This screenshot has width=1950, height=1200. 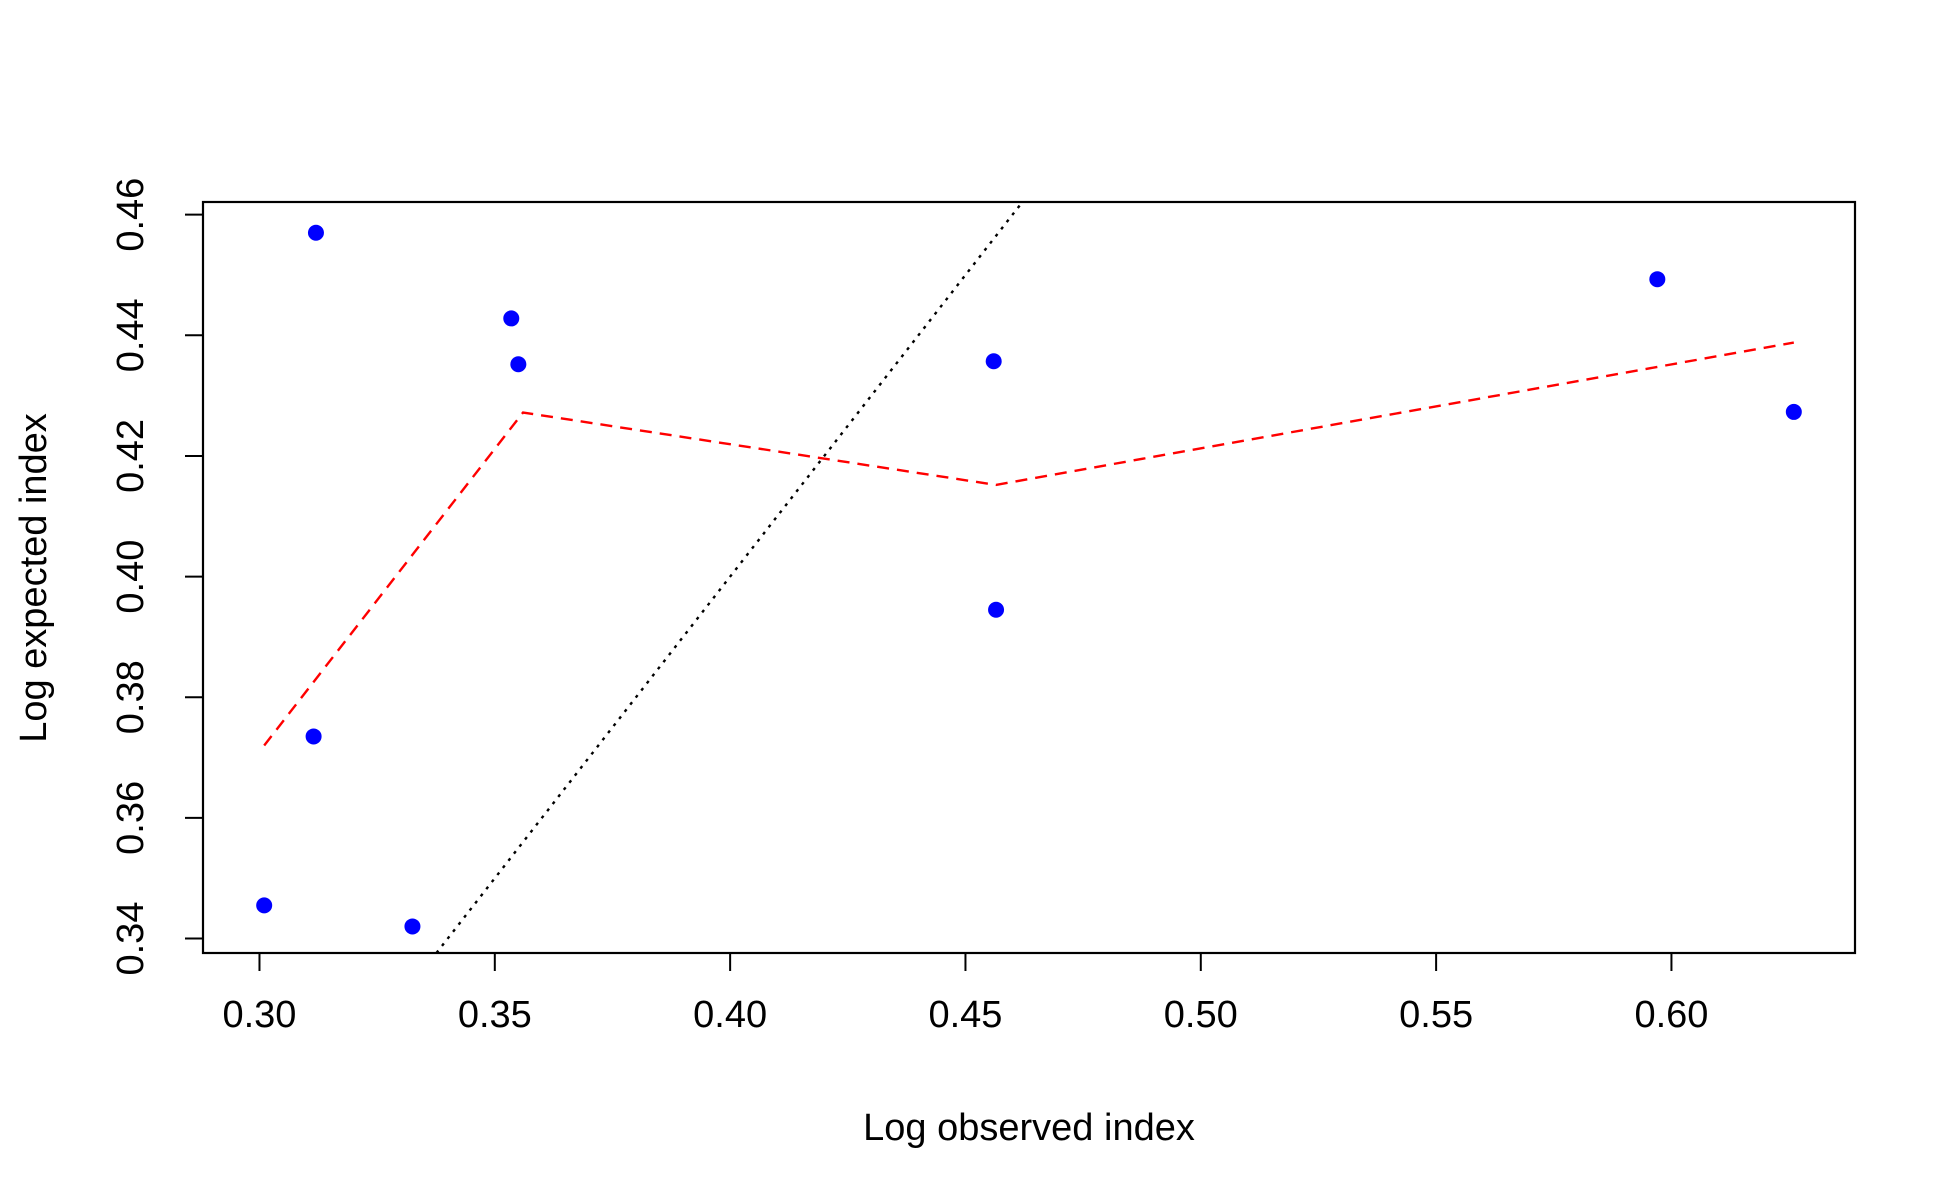 I want to click on y-tick-label: 0.38, so click(x=131, y=697).